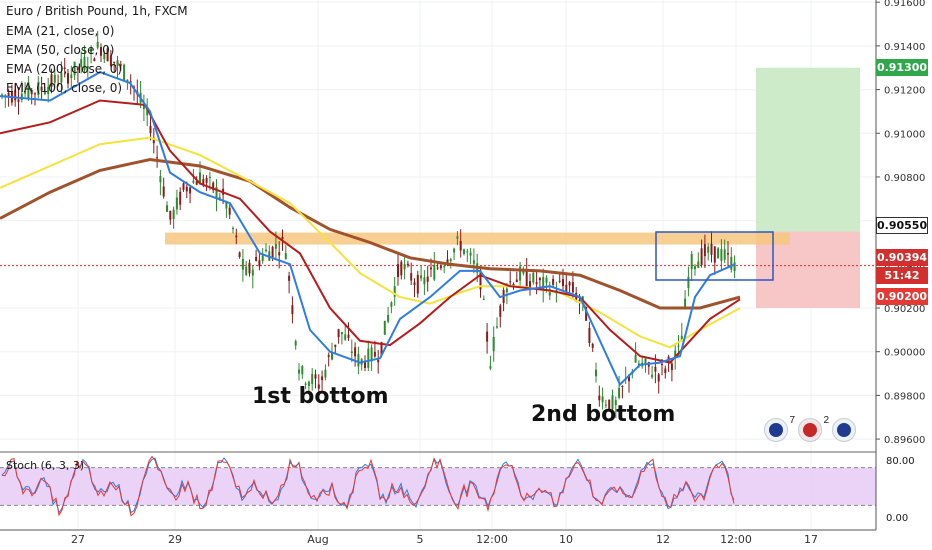 This screenshot has height=550, width=932. Describe the element at coordinates (808, 149) in the screenshot. I see `profit-target-zone` at that location.